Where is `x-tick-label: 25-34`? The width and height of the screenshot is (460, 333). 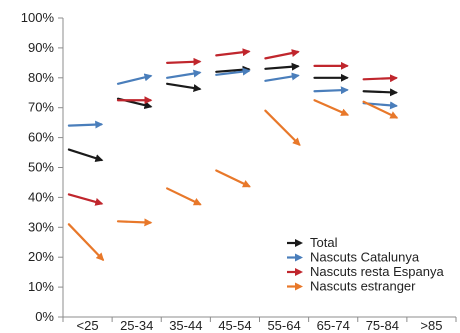
x-tick-label: 25-34 is located at coordinates (136, 325).